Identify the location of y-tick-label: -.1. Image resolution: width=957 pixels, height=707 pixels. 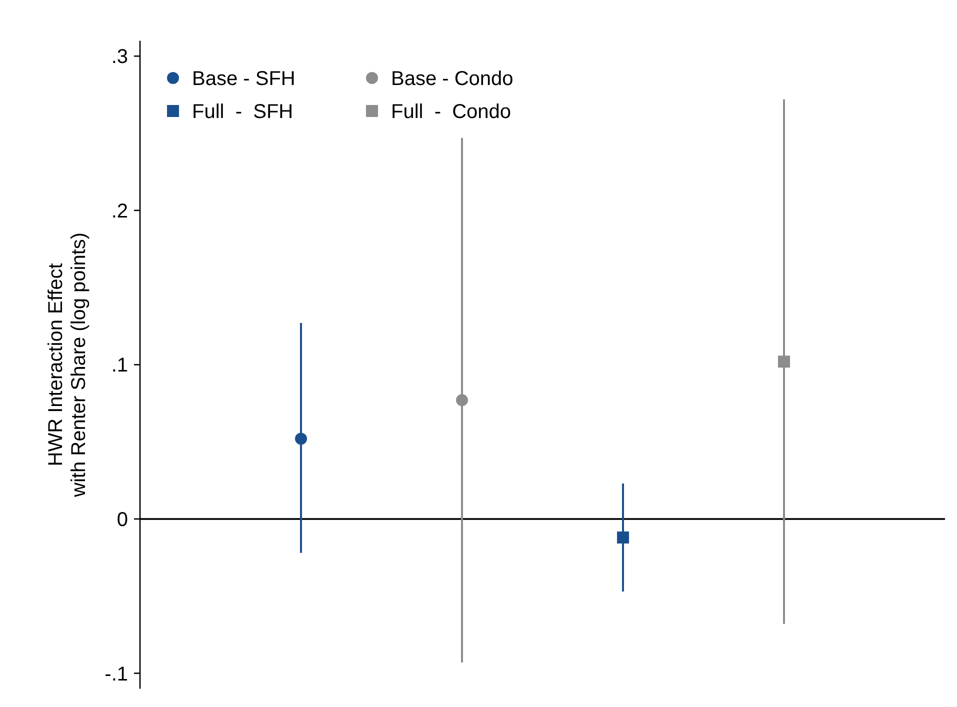
(116, 674).